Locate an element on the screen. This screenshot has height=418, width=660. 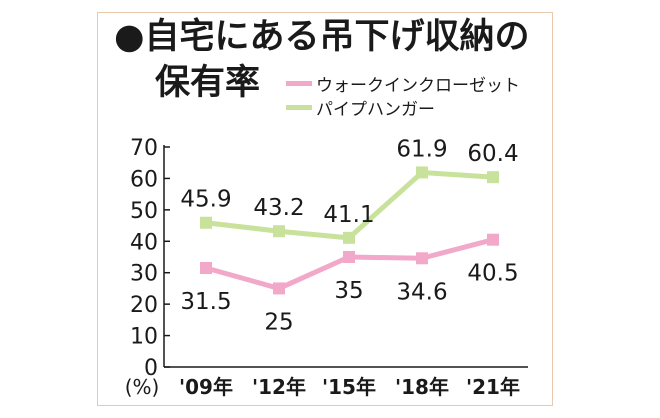
legend-item-walk-in-closet: ウォークインクローゼット is located at coordinates (403, 84).